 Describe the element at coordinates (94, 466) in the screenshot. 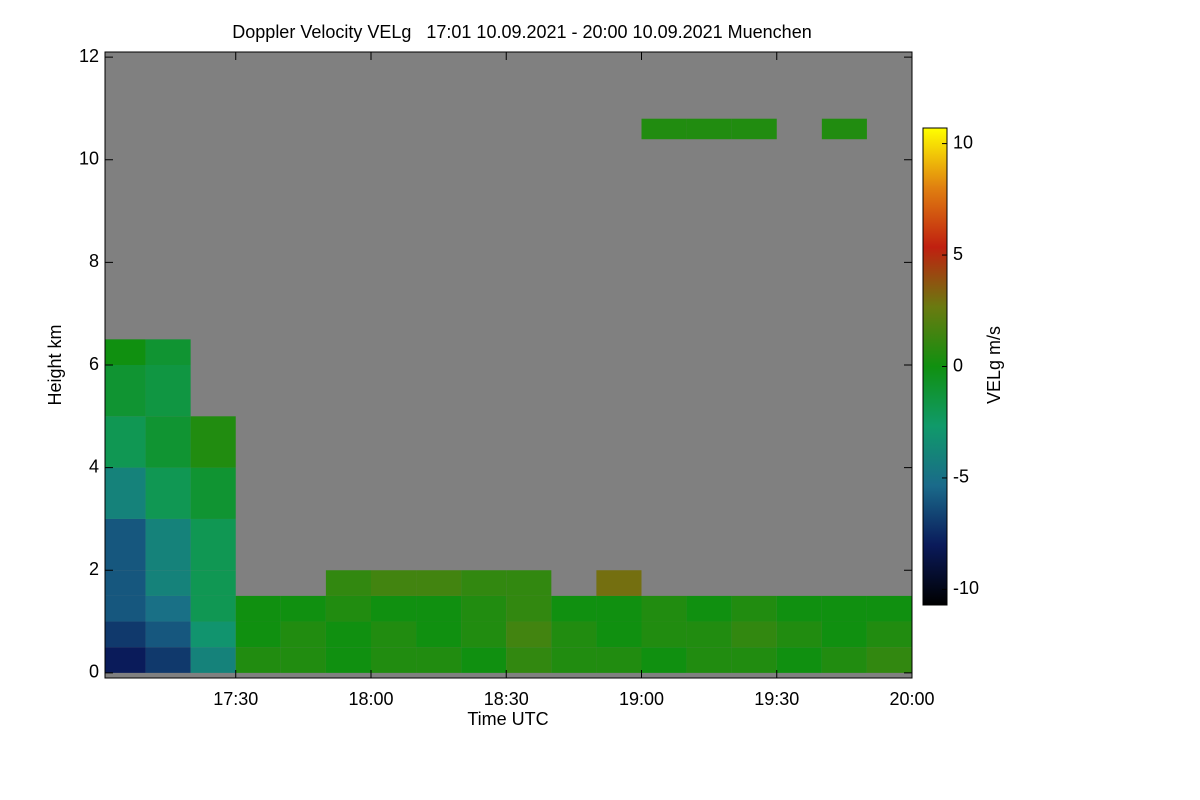

I see `y-tick-label: 4` at that location.